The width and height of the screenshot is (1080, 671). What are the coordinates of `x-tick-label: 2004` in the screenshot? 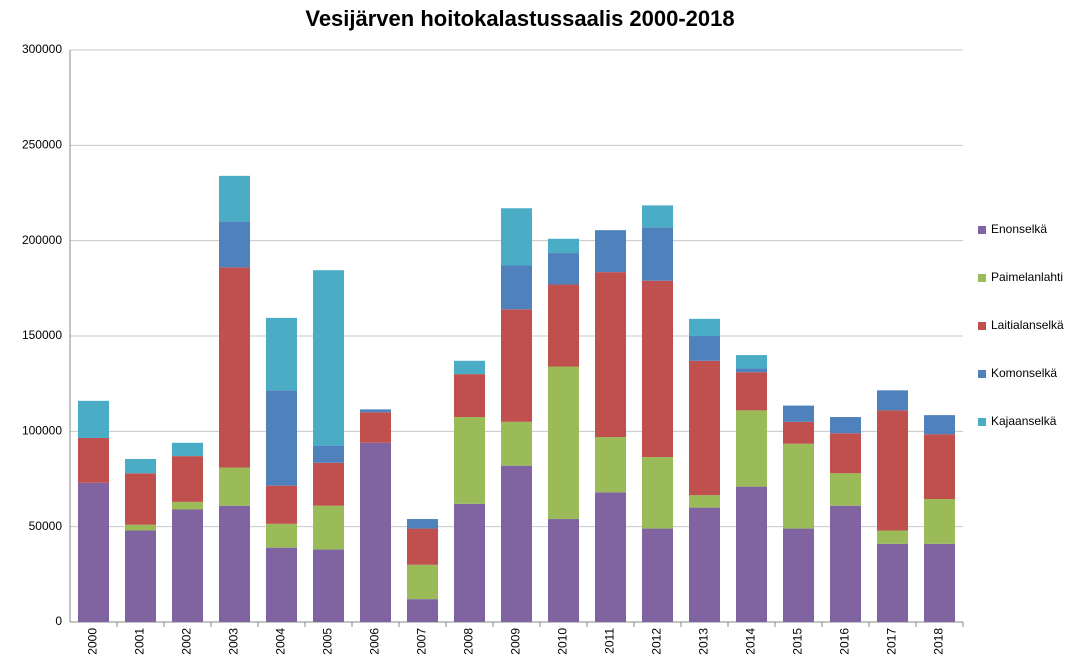 It's located at (281, 641).